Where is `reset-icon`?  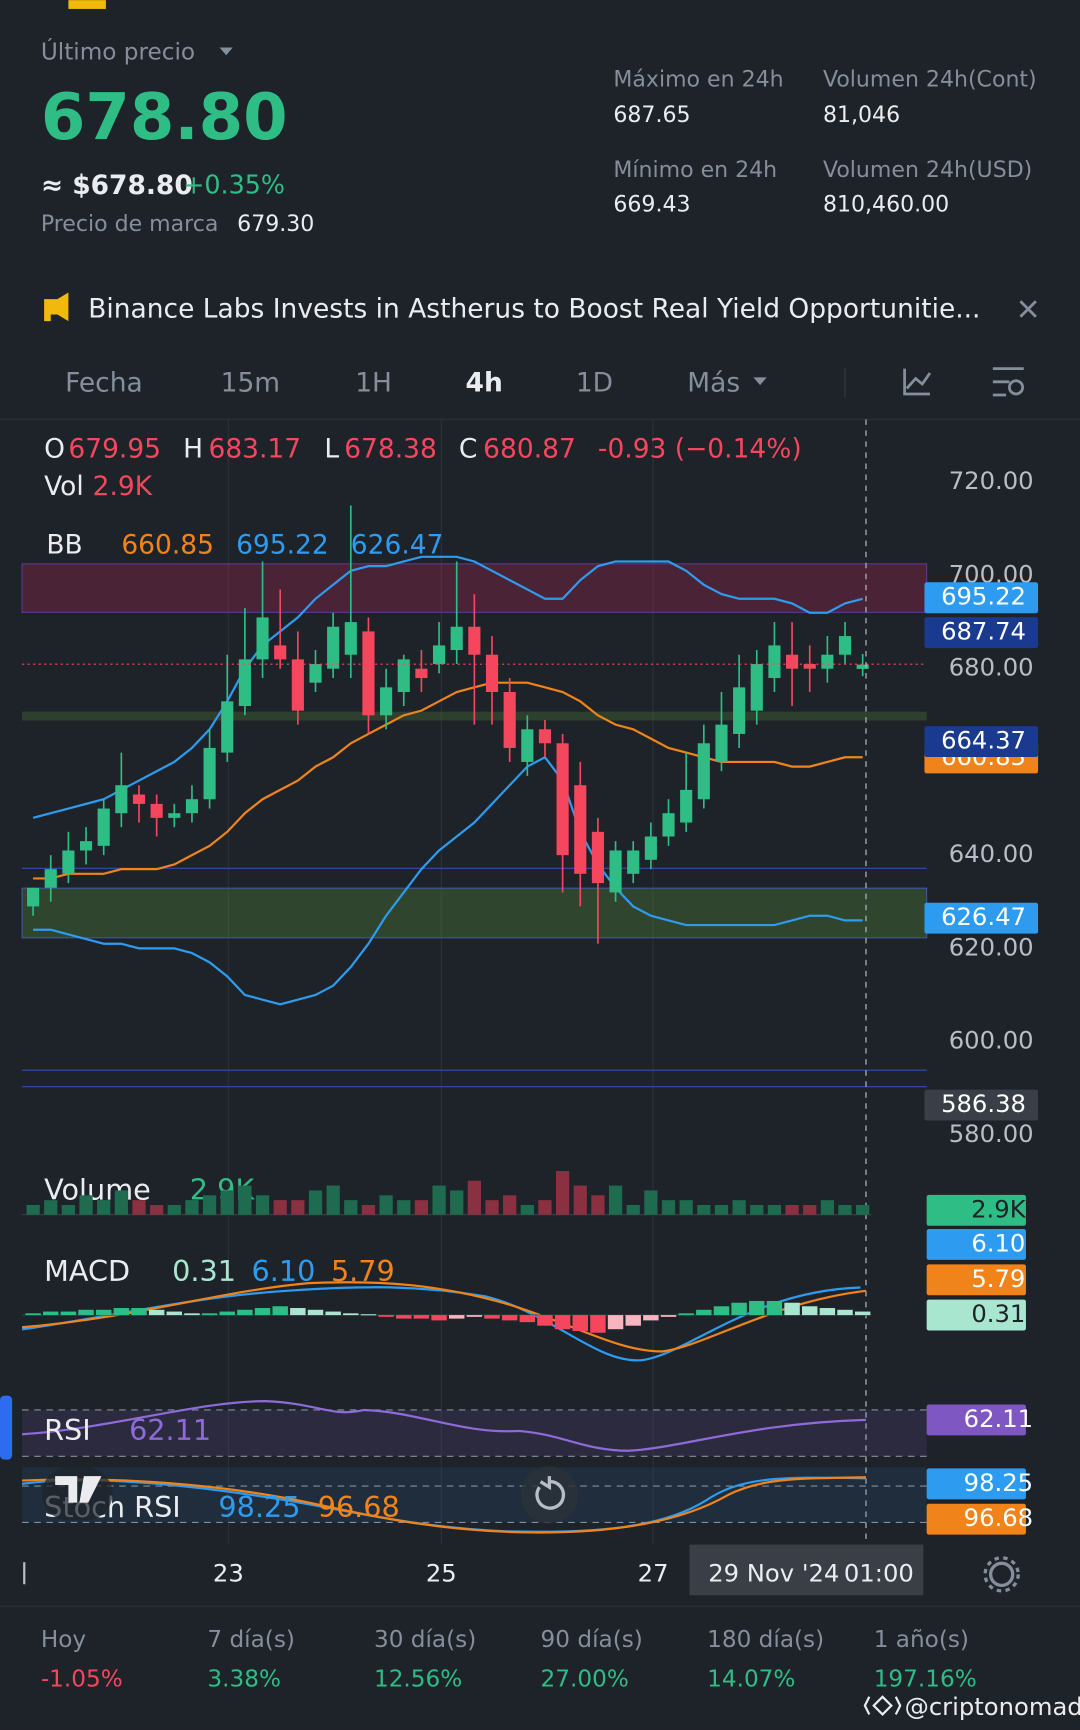 reset-icon is located at coordinates (550, 1493).